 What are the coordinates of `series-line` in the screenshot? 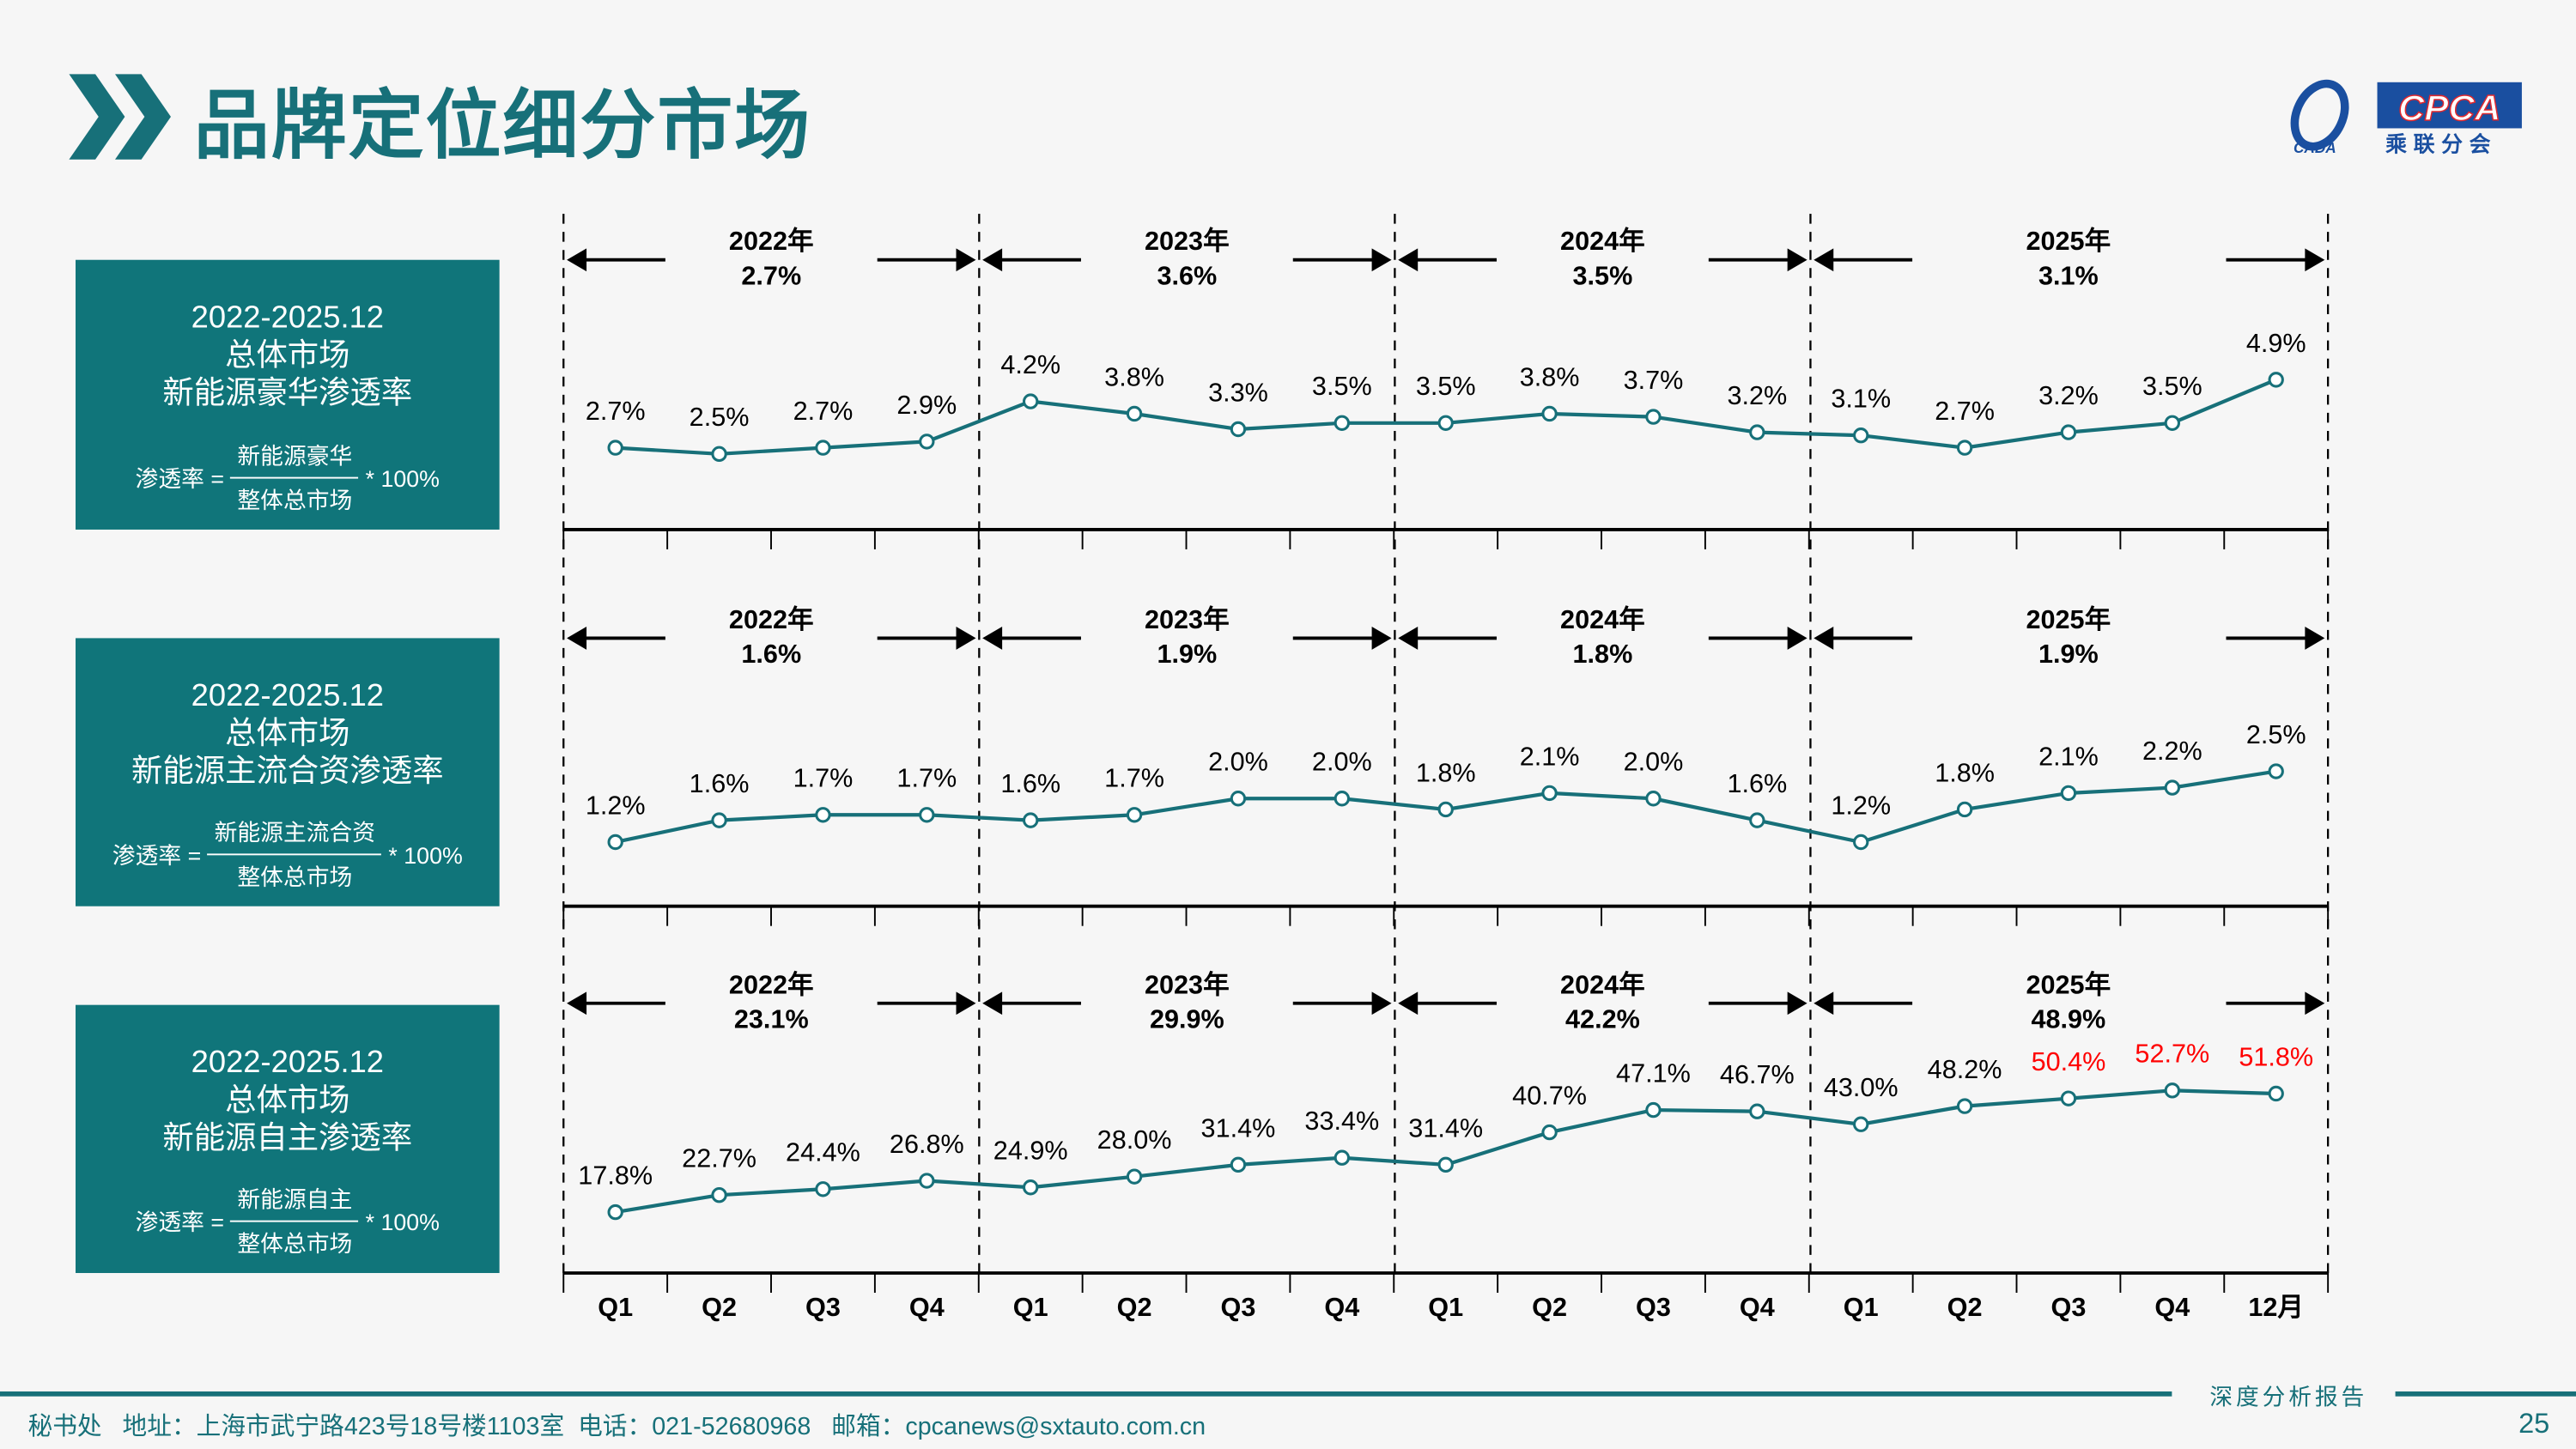 It's located at (1445, 1151).